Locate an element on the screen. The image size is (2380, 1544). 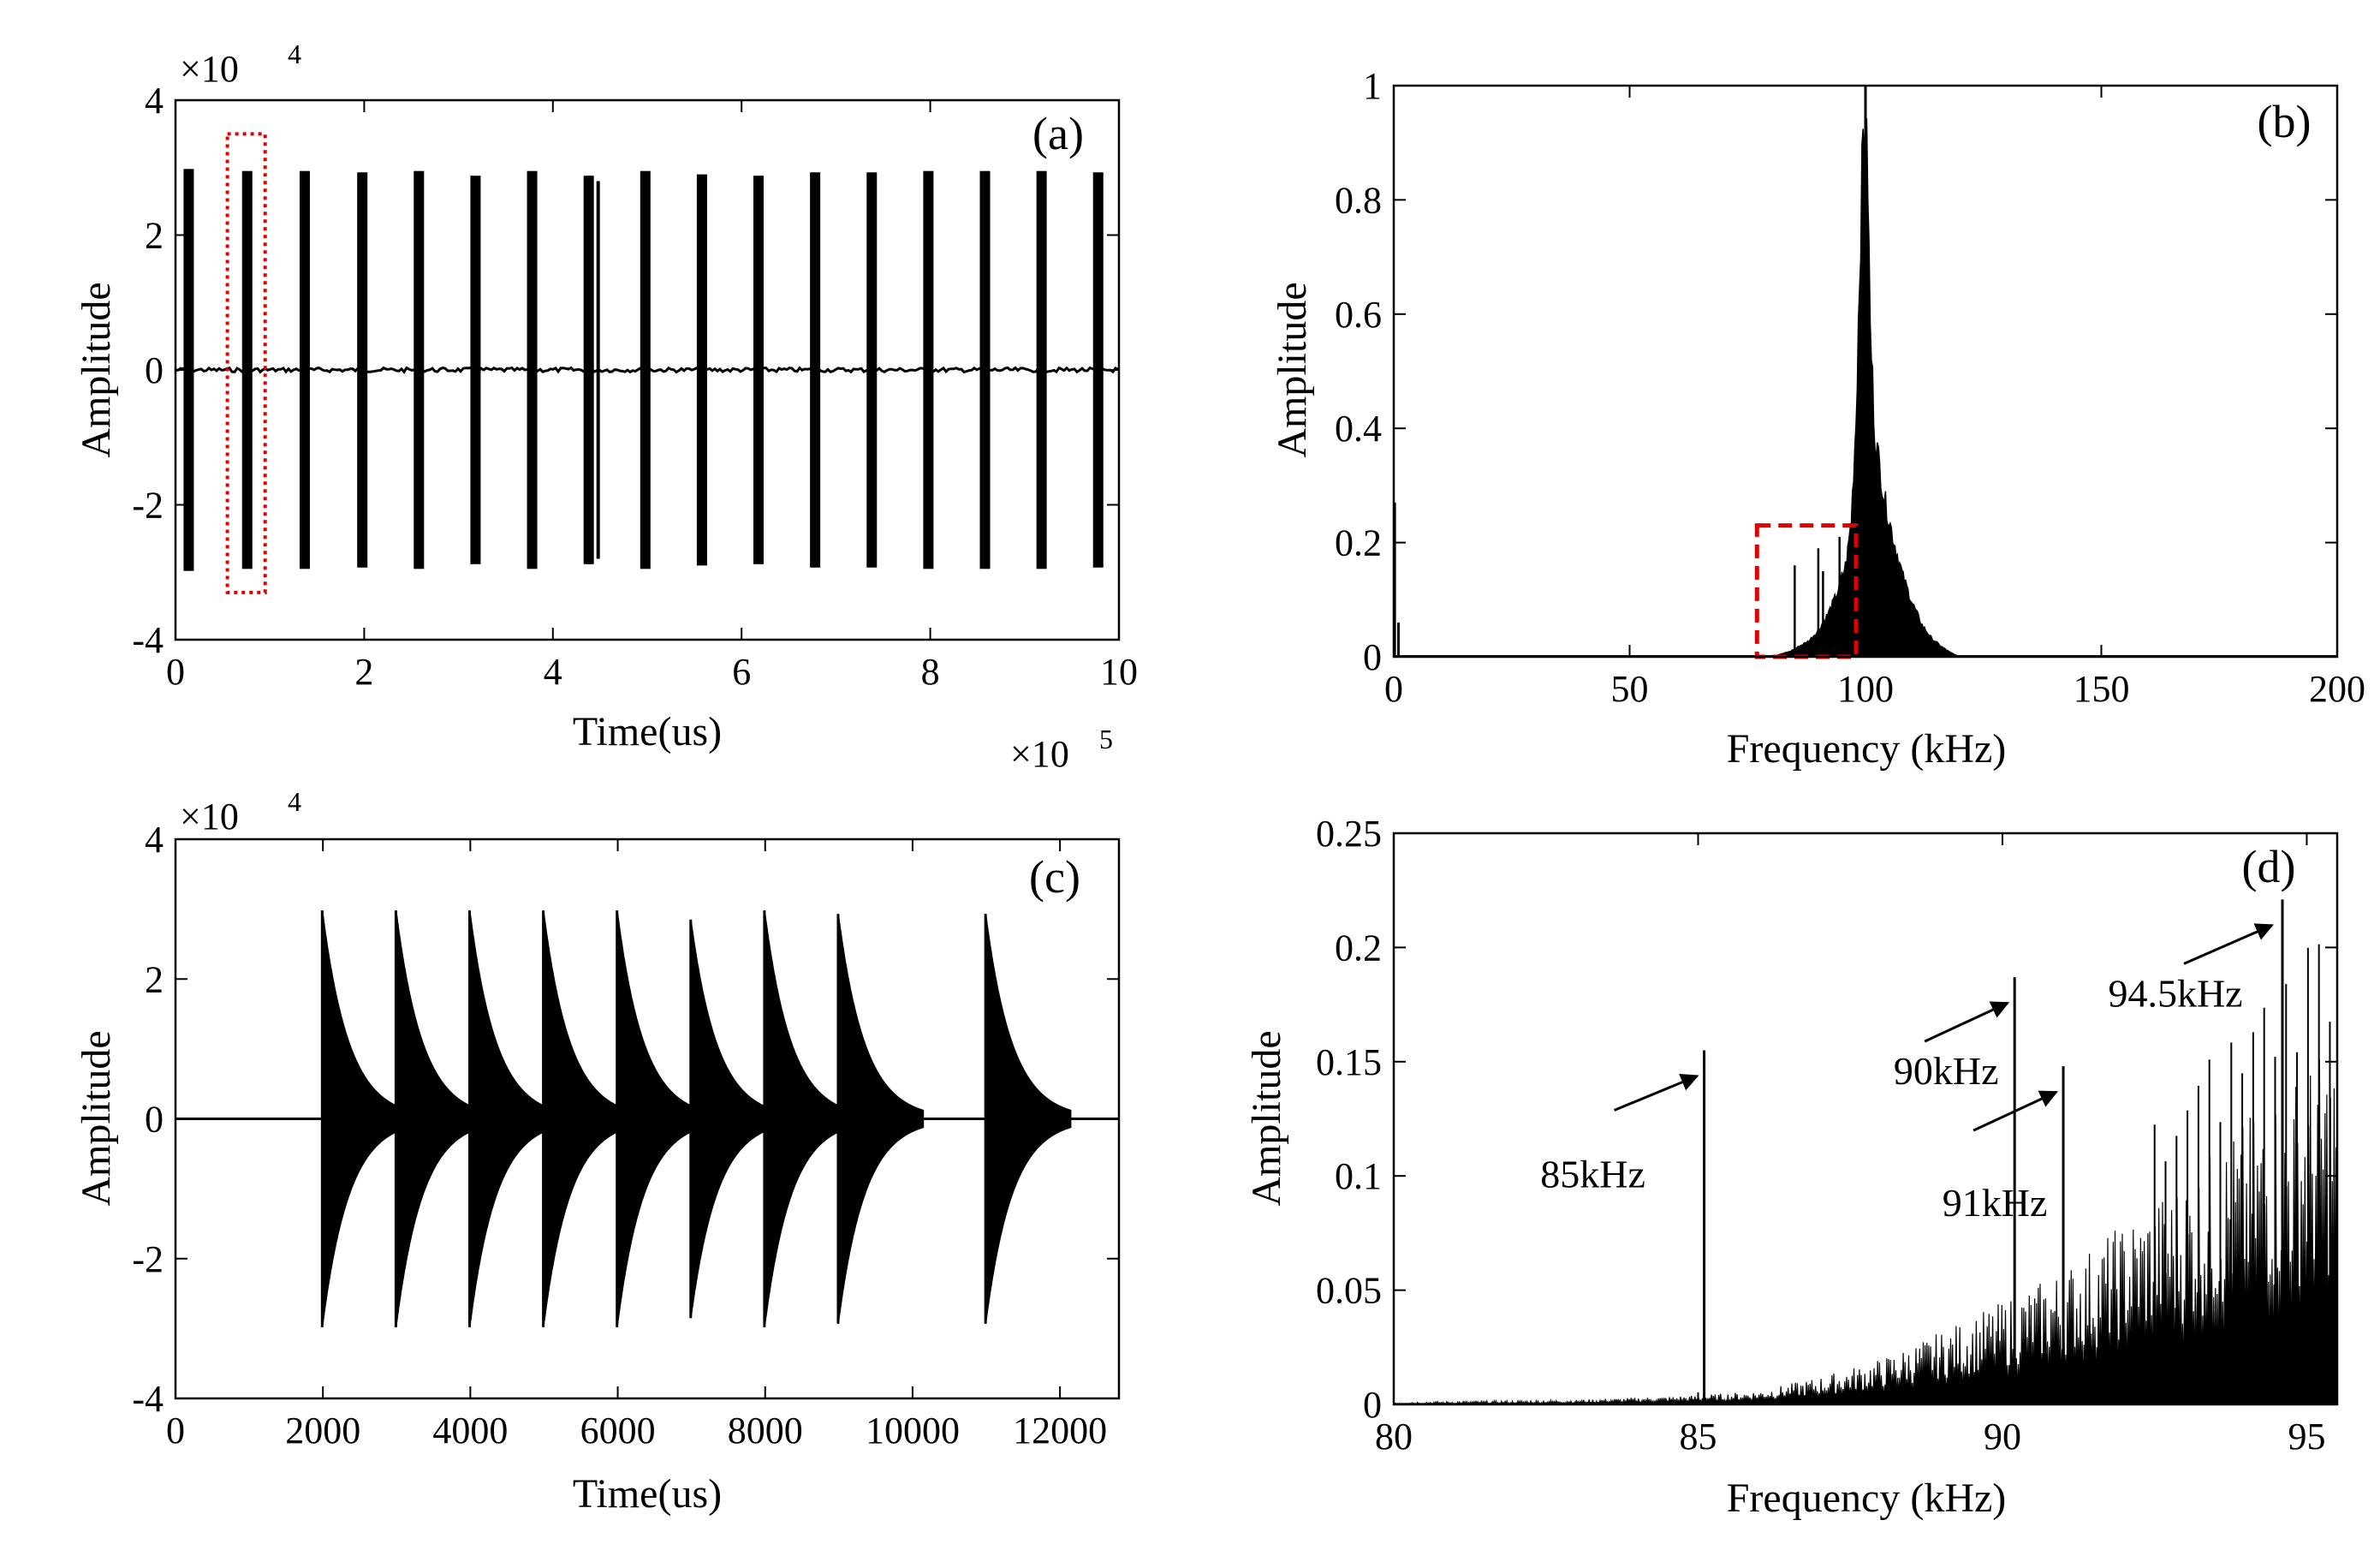
panel-c-y-multiplier-exp: 4 is located at coordinates (295, 801).